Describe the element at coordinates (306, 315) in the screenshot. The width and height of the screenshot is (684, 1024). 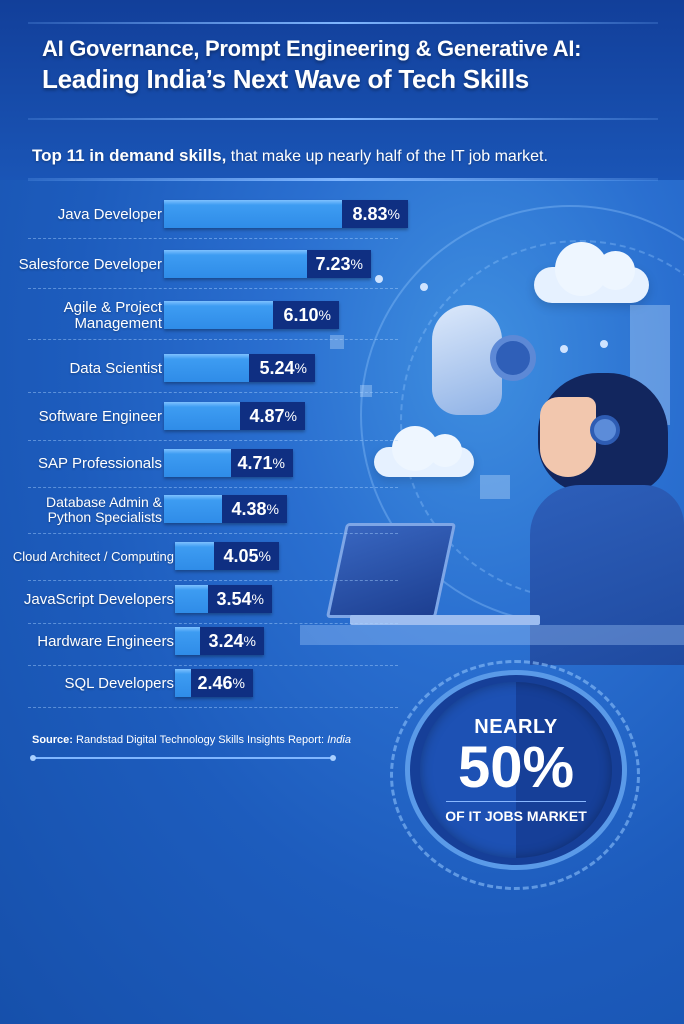
I see `bar-value: 6.10%` at that location.